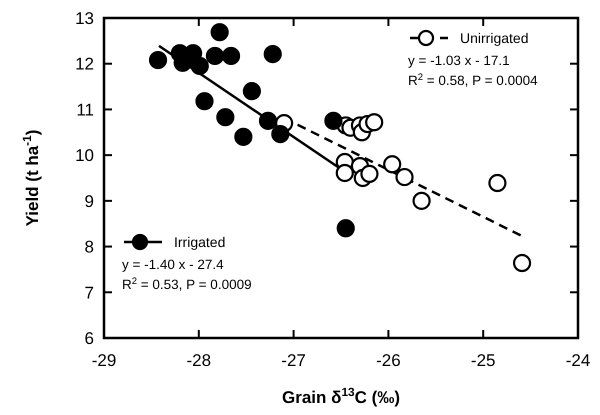  Describe the element at coordinates (388, 360) in the screenshot. I see `x-tick-label: -26` at that location.